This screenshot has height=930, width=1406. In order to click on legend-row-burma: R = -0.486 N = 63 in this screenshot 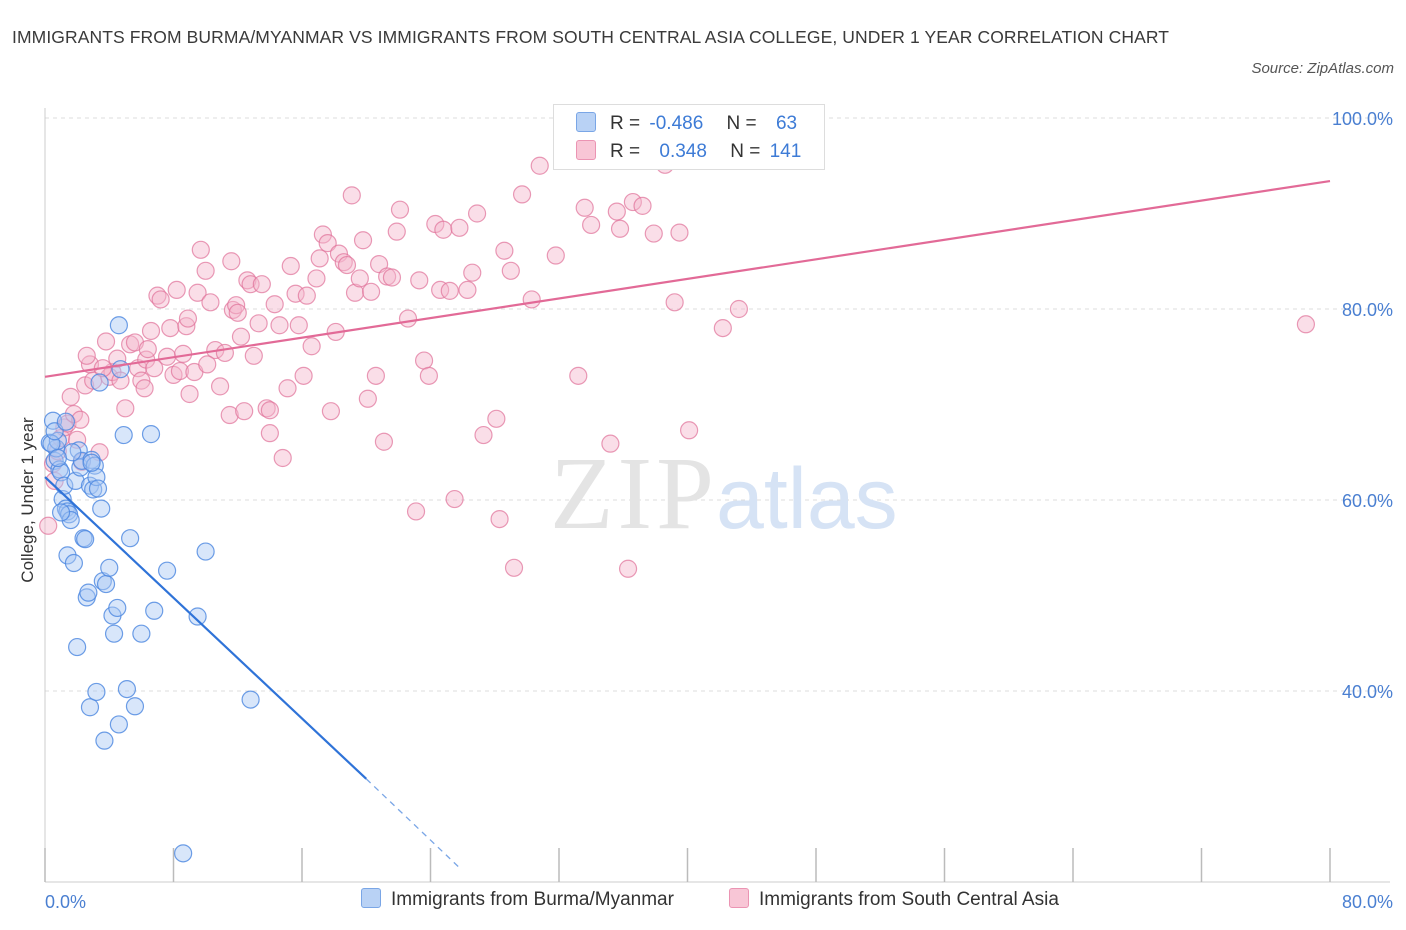, I will do `click(686, 124)`.